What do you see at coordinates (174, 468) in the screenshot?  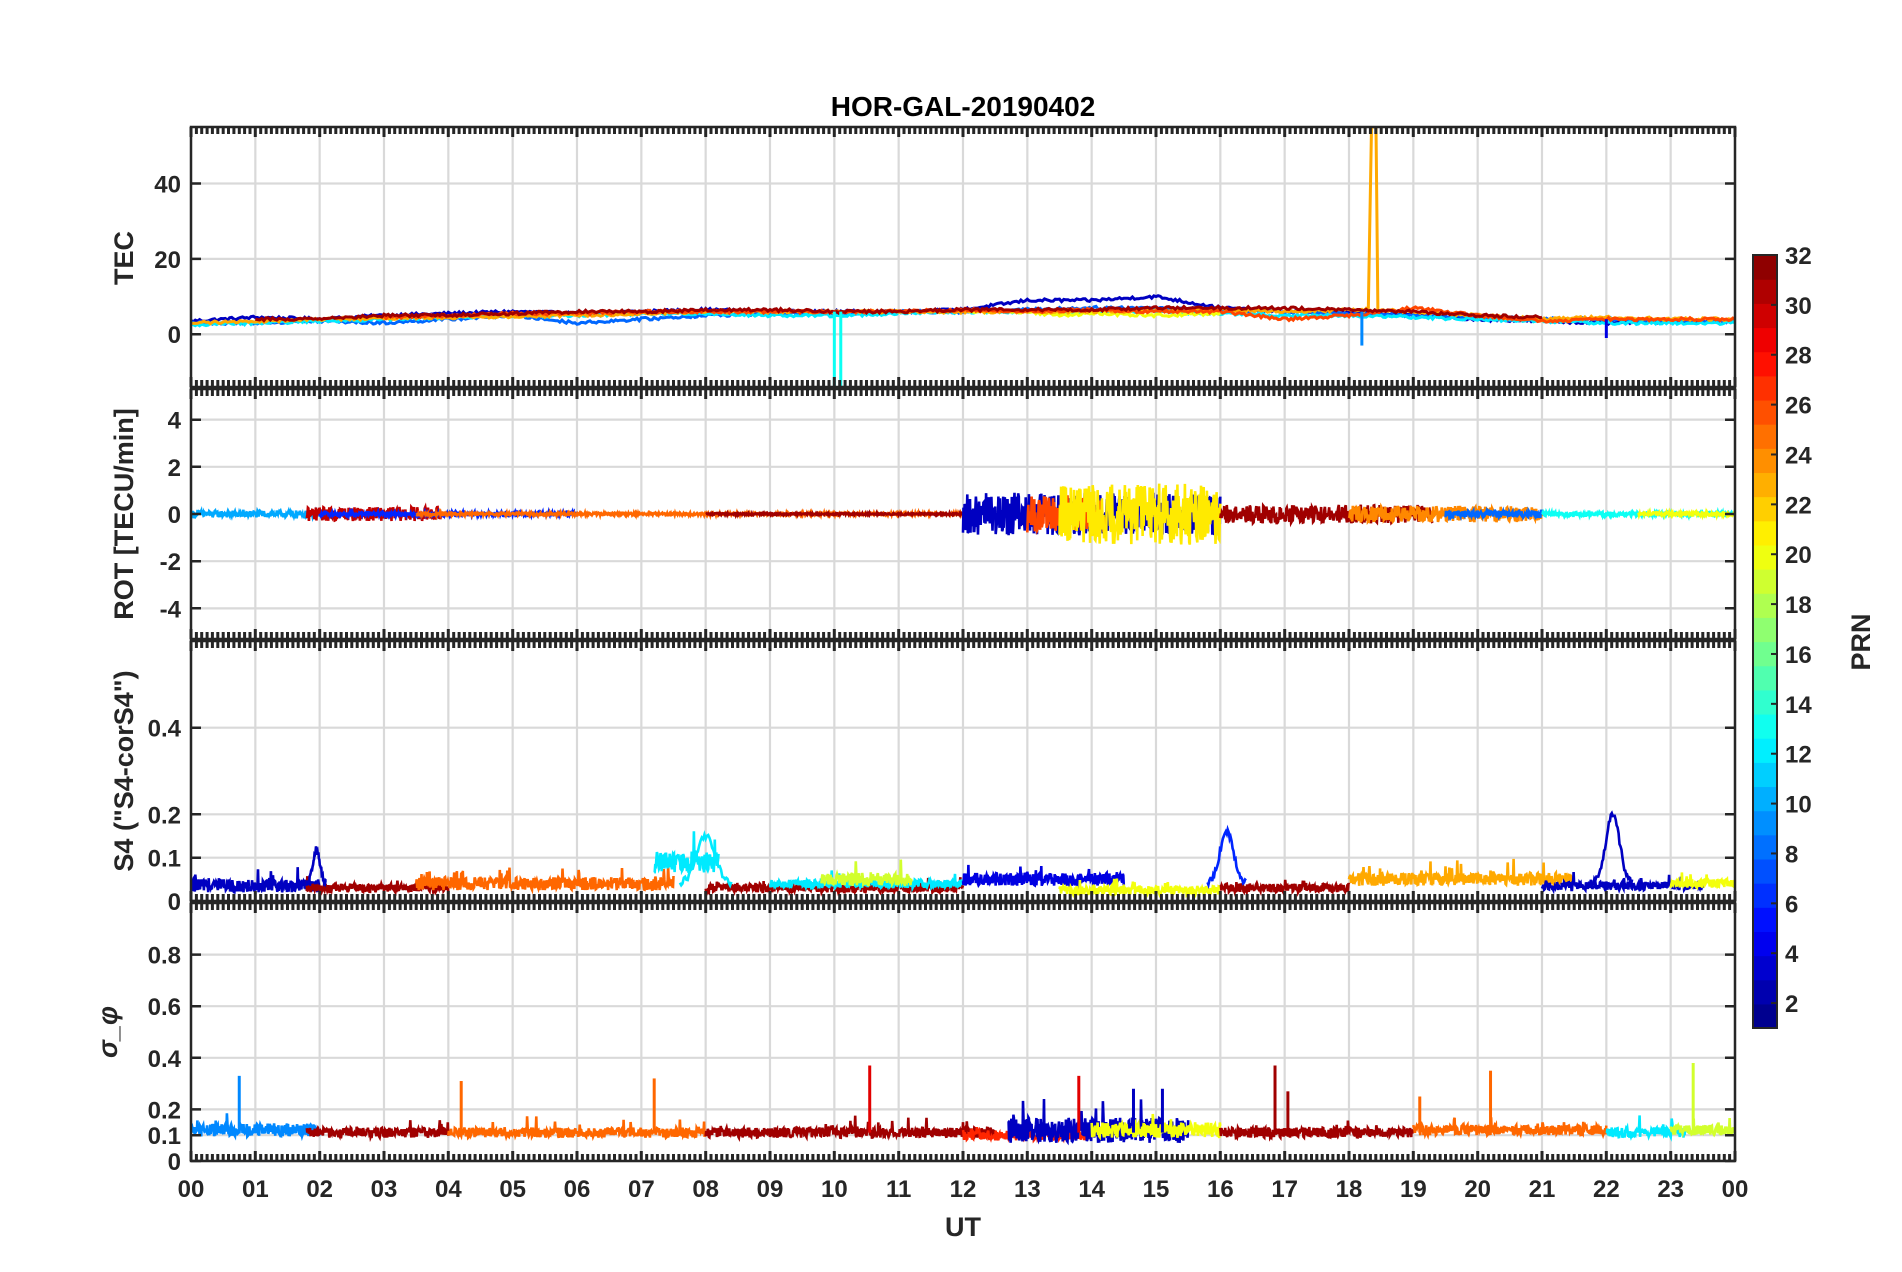 I see `y-tick-label: 2` at bounding box center [174, 468].